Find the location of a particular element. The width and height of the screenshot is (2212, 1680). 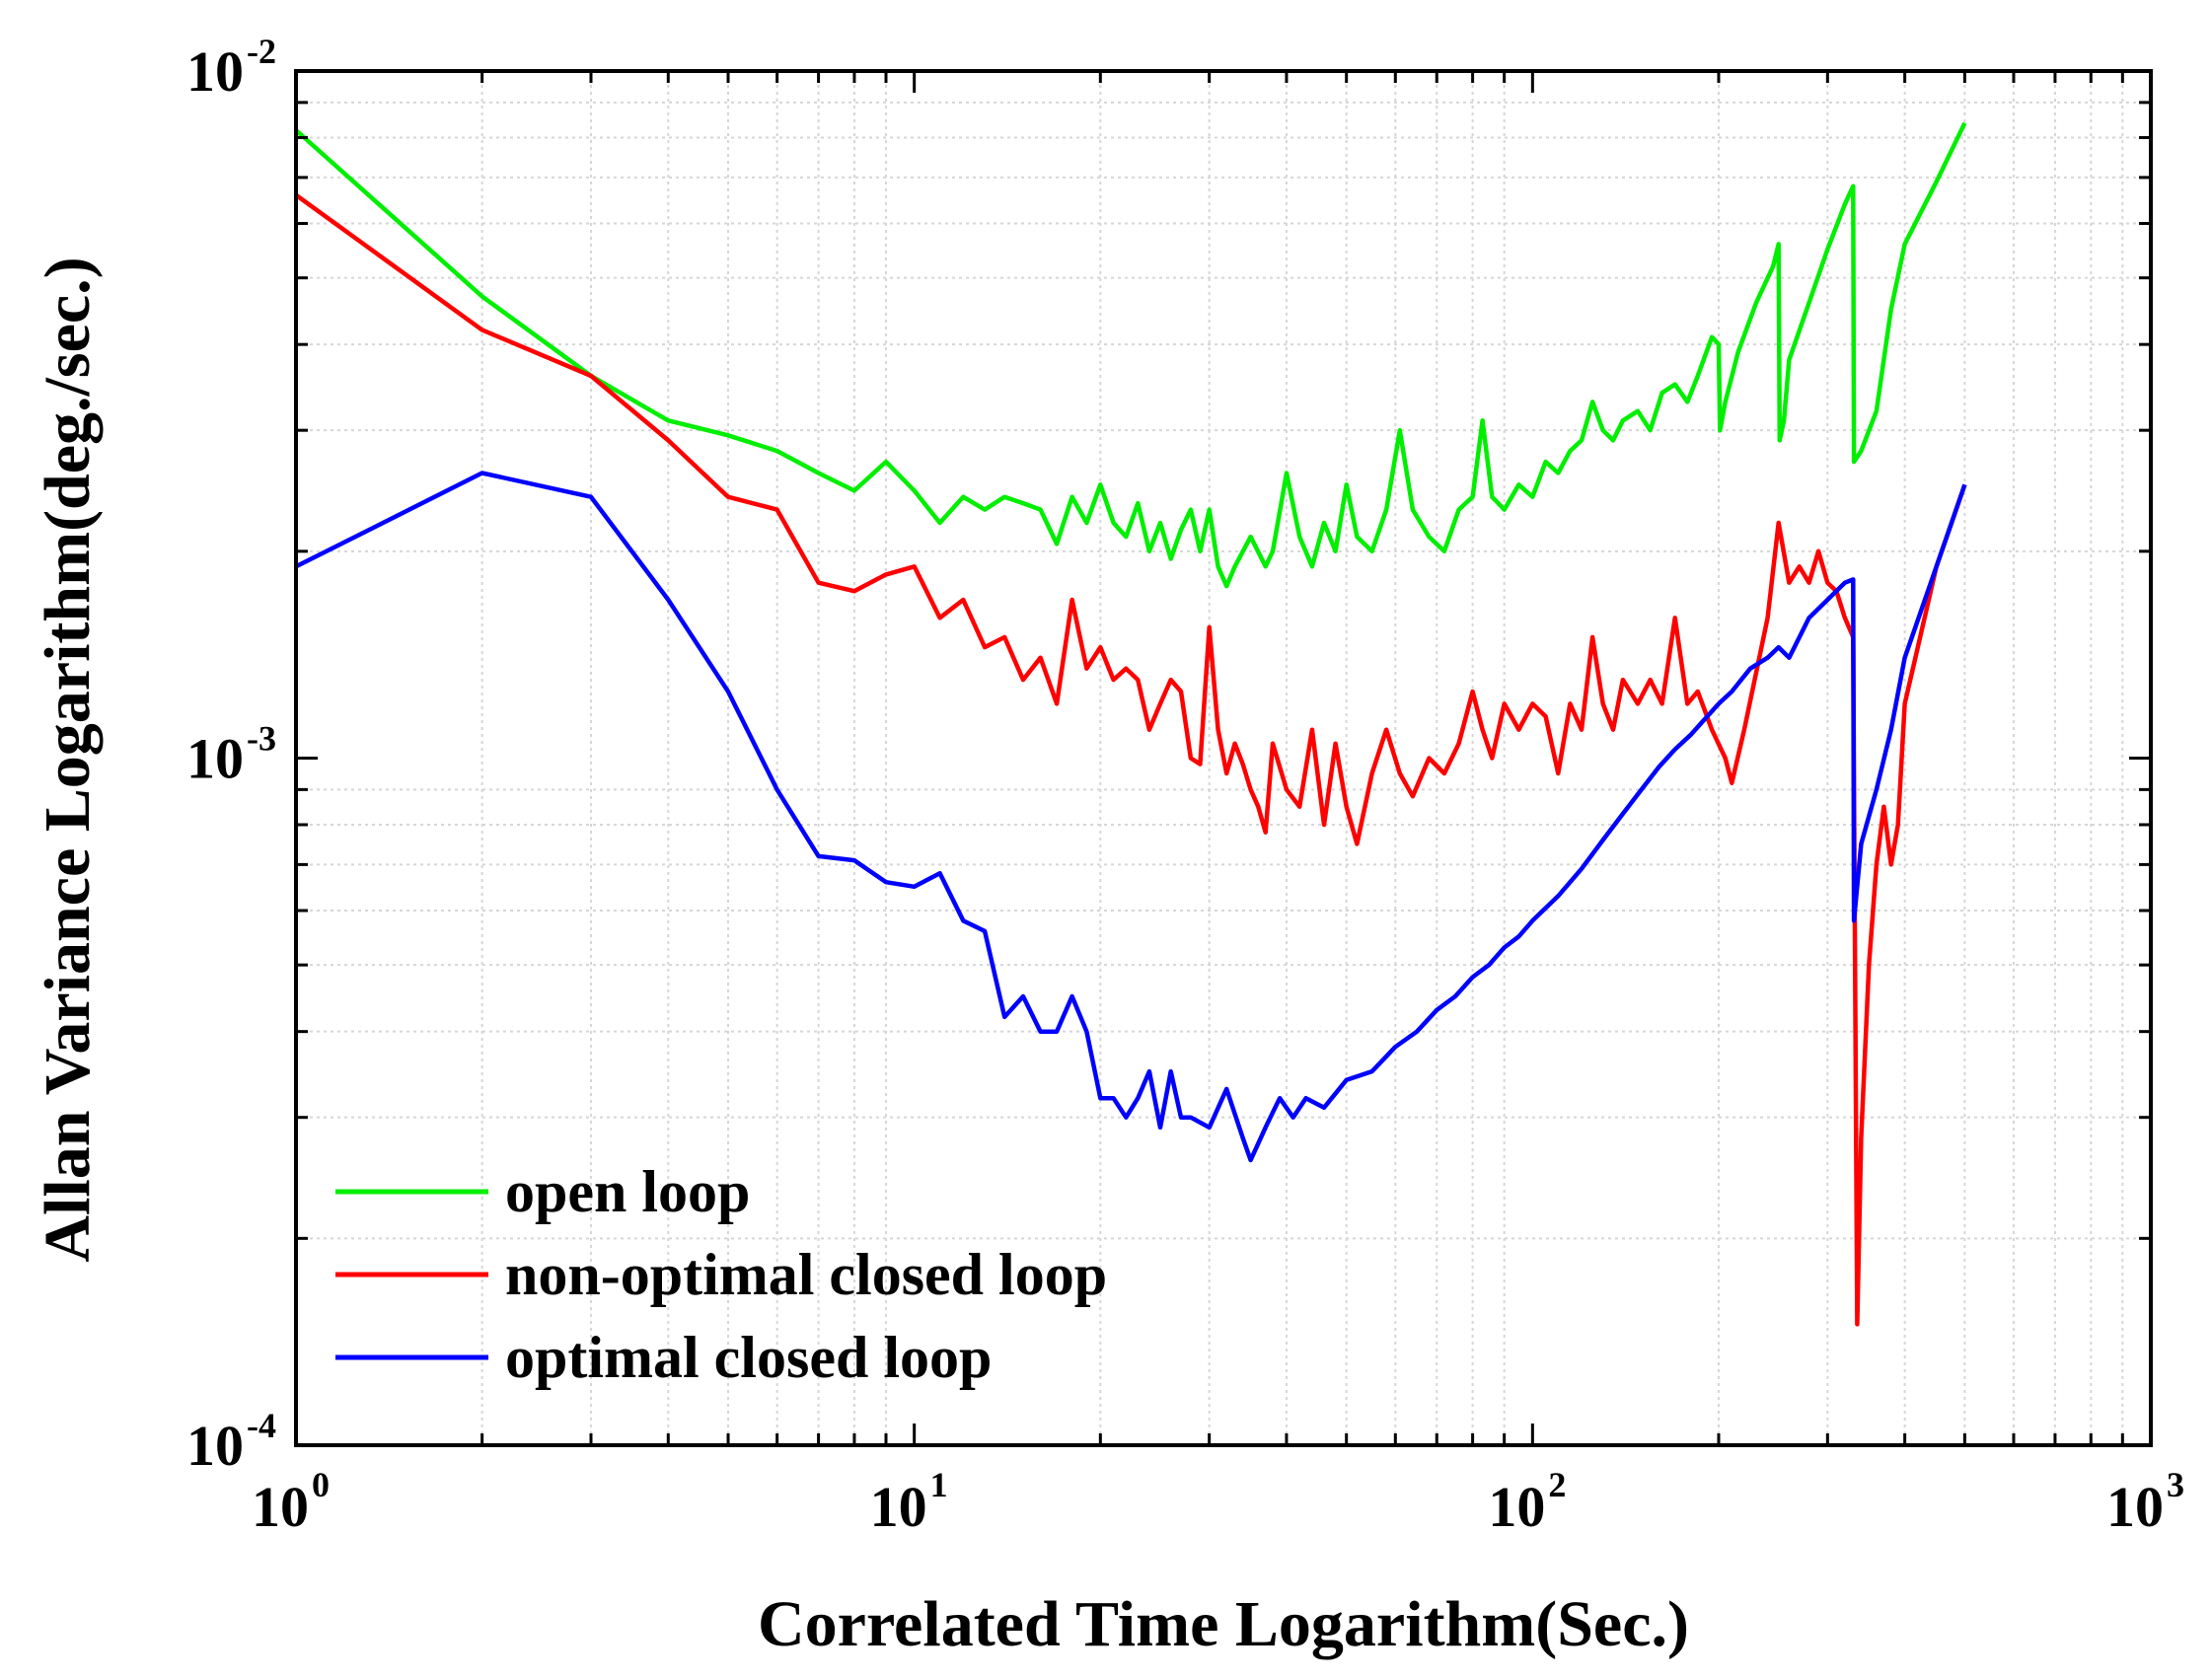

y-tick-label: 10 -2 is located at coordinates (231, 68).